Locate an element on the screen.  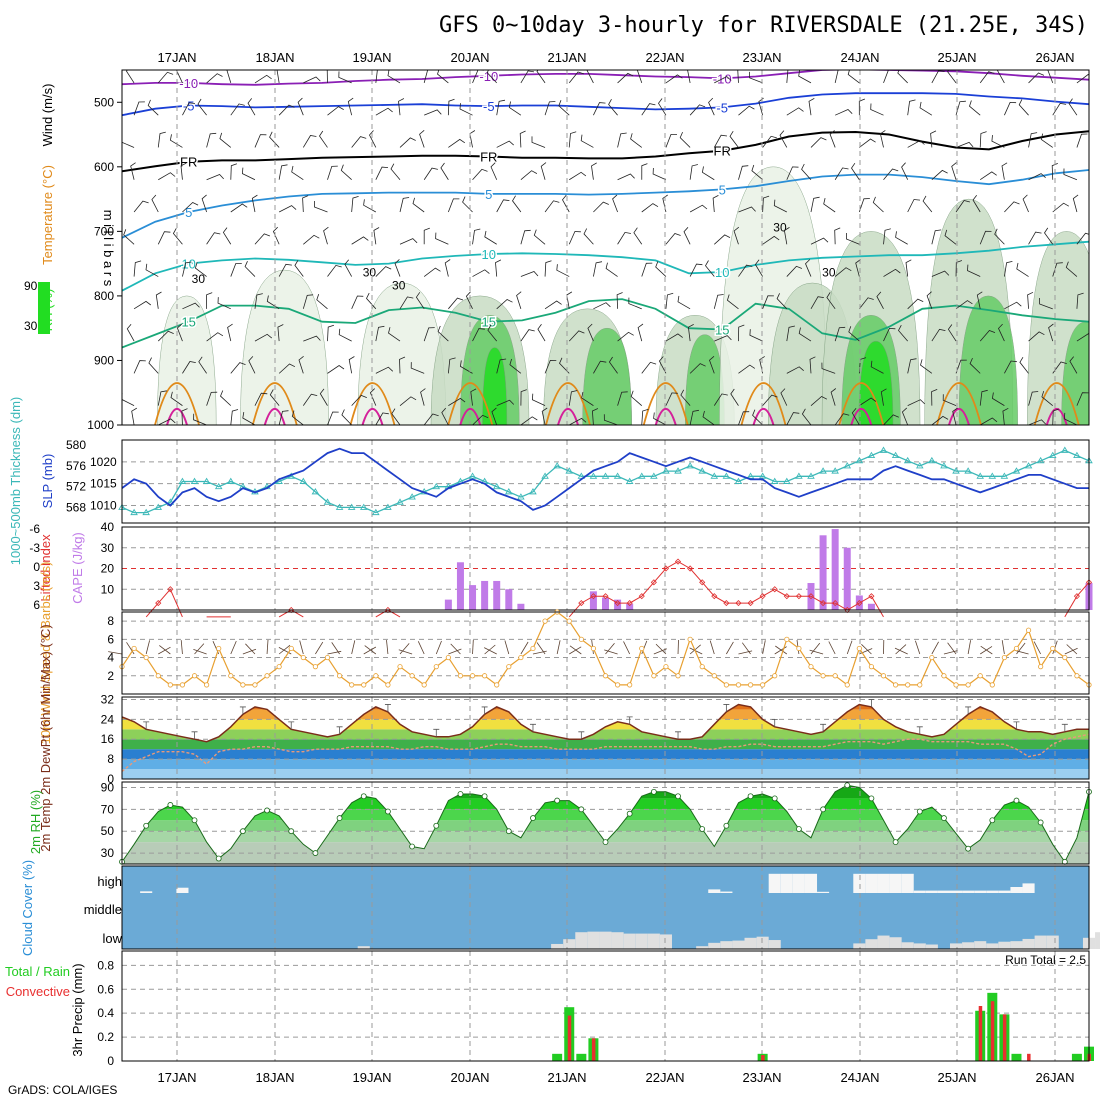
run-total-annotation: Run Total = 2.5 is located at coordinates (1045, 960).